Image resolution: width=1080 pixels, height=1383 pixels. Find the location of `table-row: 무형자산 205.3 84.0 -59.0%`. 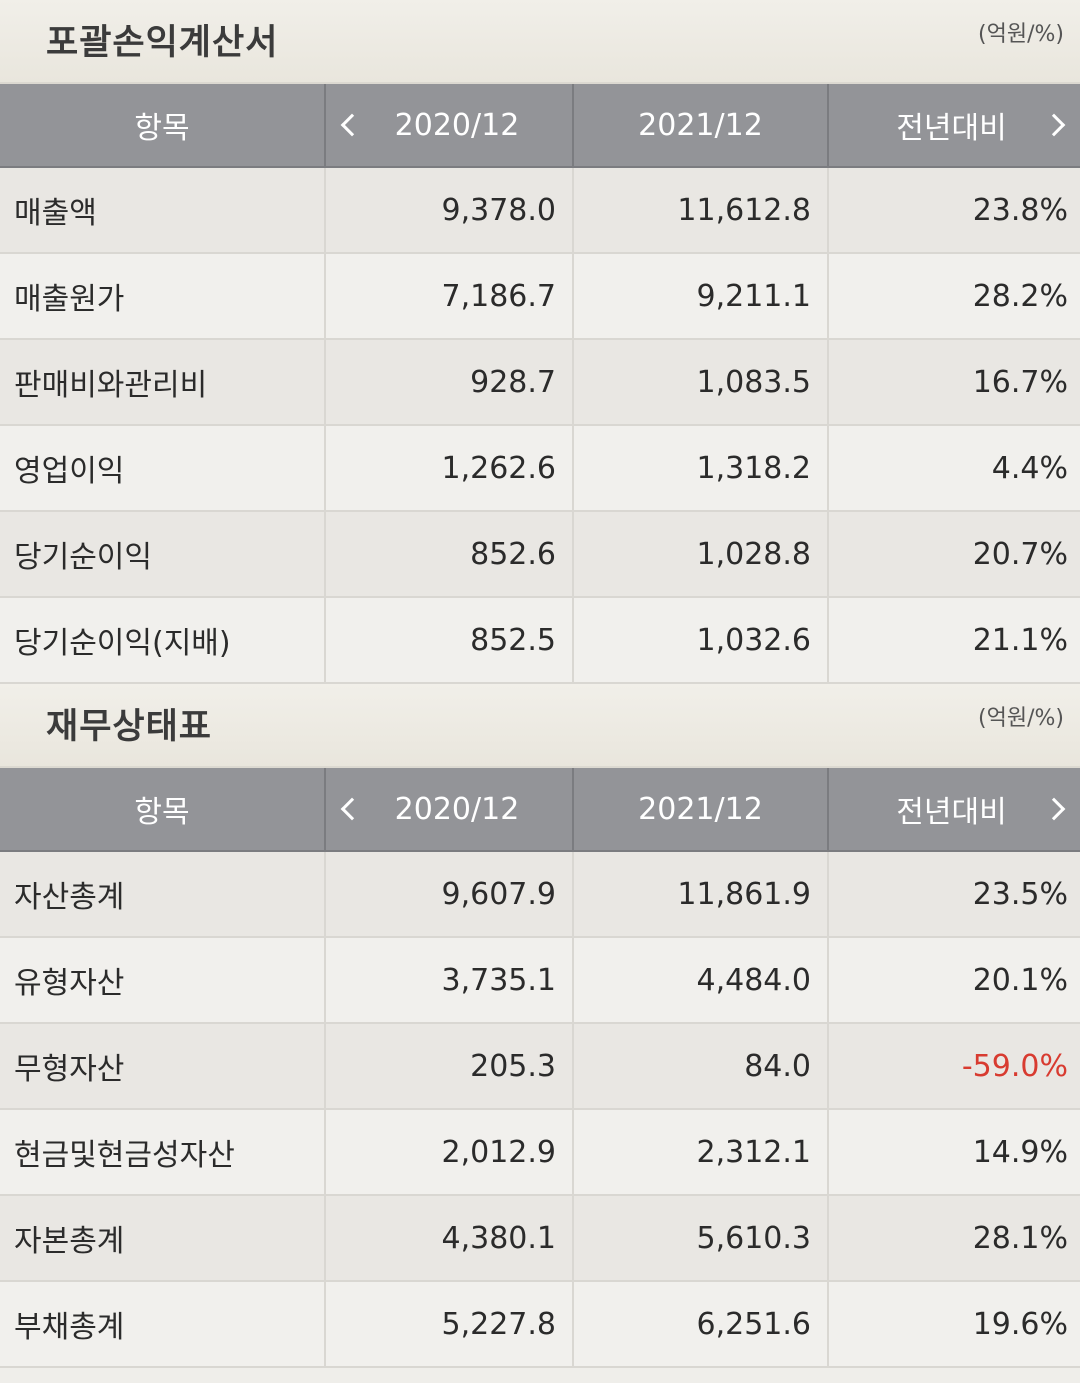

table-row: 무형자산 205.3 84.0 -59.0% is located at coordinates (540, 1067).